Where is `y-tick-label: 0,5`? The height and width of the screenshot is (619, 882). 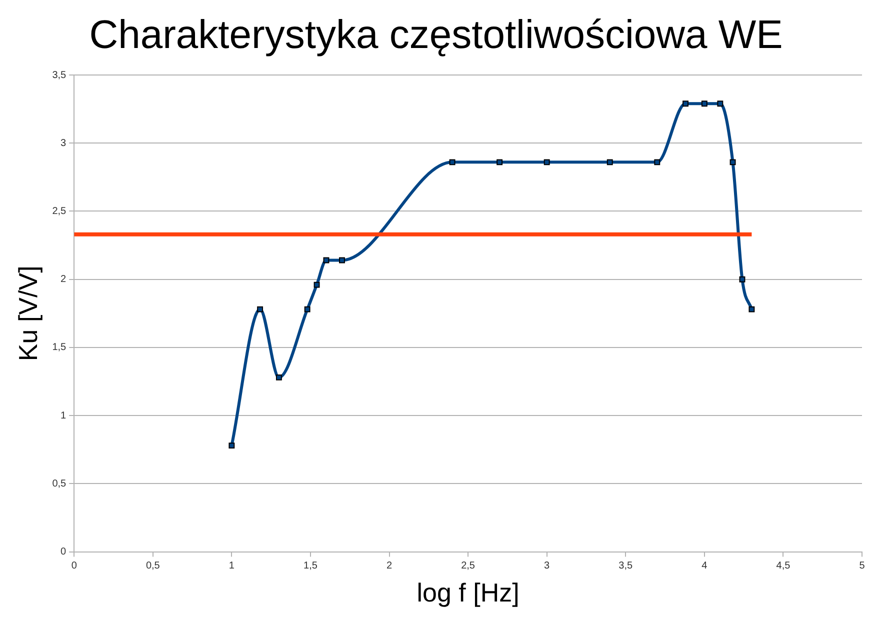
y-tick-label: 0,5 is located at coordinates (59, 484).